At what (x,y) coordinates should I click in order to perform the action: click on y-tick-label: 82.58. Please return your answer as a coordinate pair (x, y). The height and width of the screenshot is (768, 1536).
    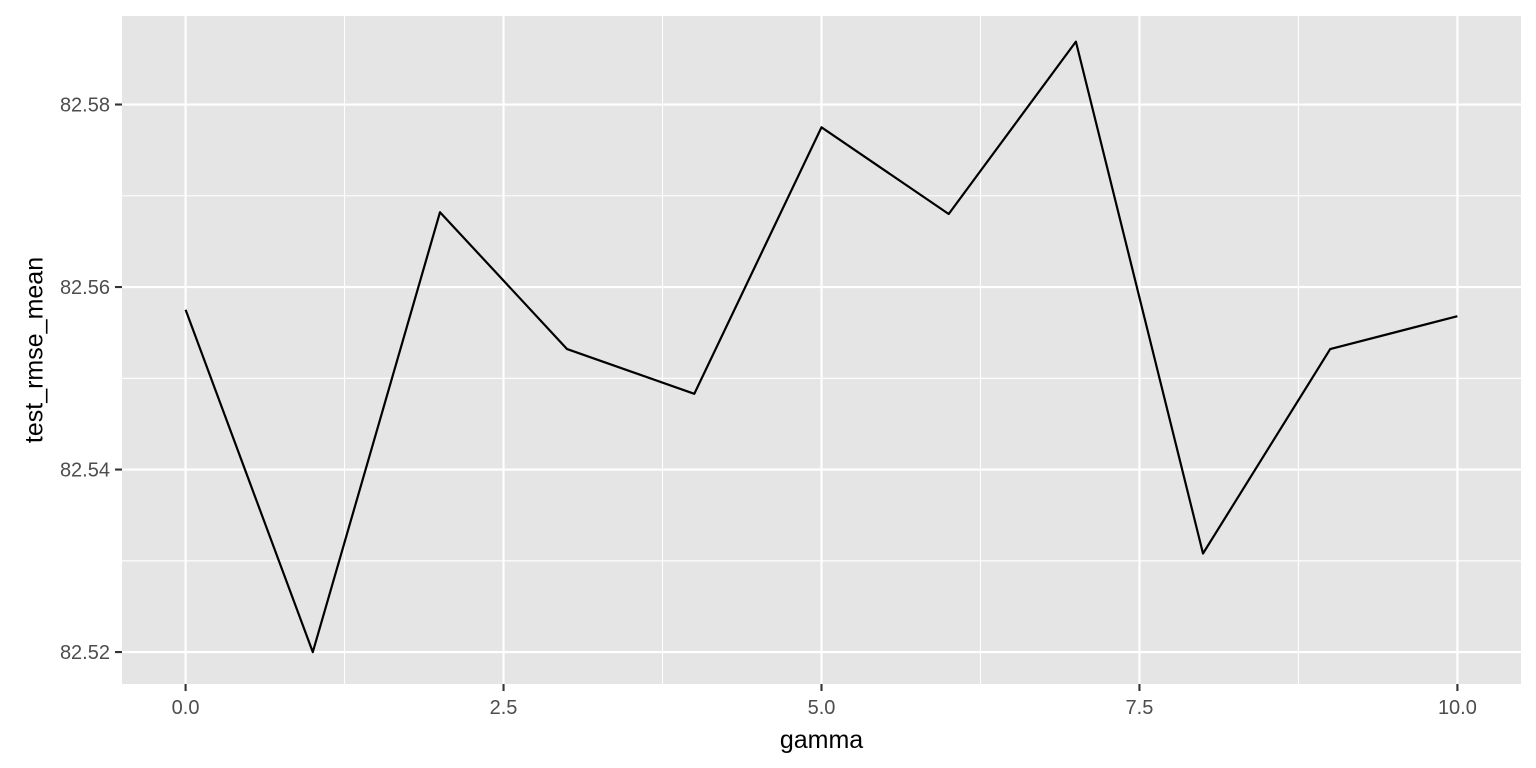
    Looking at the image, I should click on (85, 106).